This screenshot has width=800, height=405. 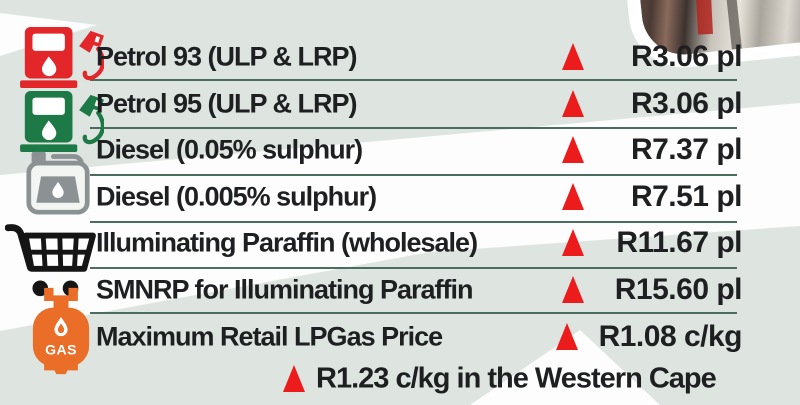 I want to click on western-cape-footnote: R1.23 c/kg in the Western Cape, so click(x=400, y=379).